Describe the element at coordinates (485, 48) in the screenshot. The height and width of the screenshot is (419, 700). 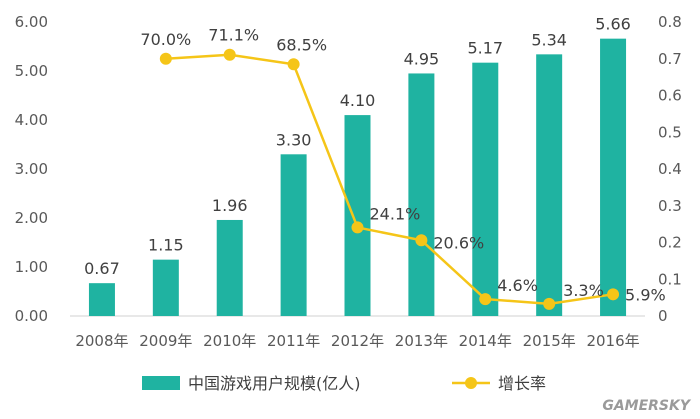
I see `bar-value-label: 5.17` at that location.